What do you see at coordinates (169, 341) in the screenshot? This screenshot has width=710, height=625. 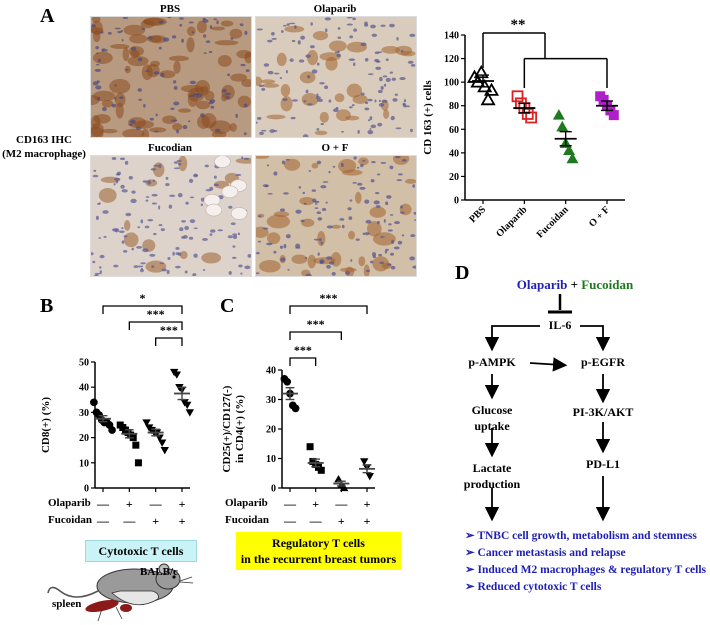 I see `sig-bracket` at bounding box center [169, 341].